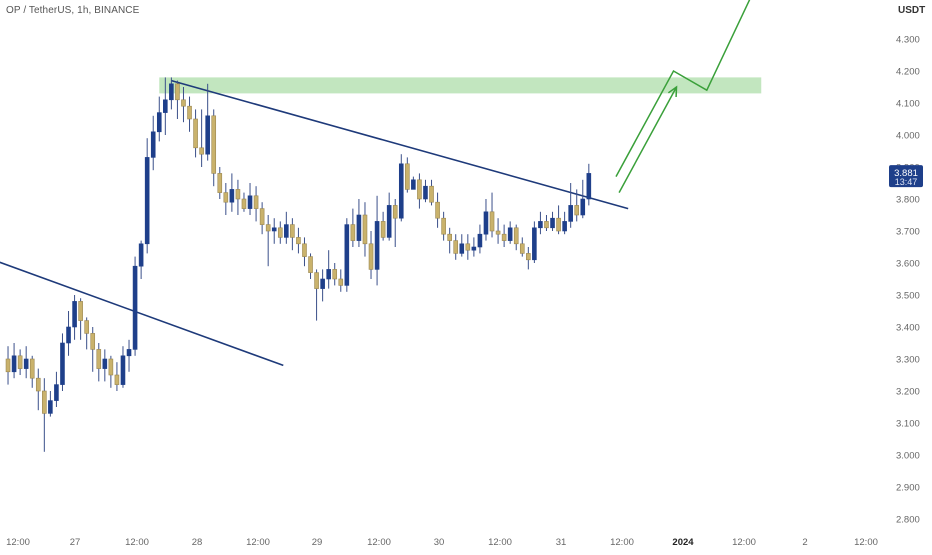 The image size is (932, 555). Describe the element at coordinates (804, 542) in the screenshot. I see `x-tick-label: 2` at that location.